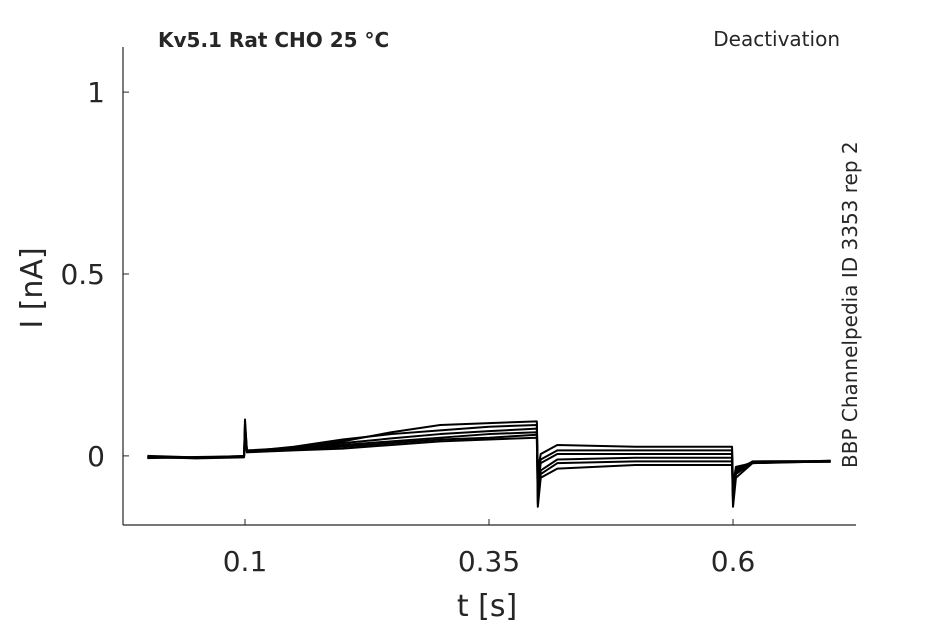 The image size is (945, 624). Describe the element at coordinates (776, 39) in the screenshot. I see `annotation: Deactivation` at that location.